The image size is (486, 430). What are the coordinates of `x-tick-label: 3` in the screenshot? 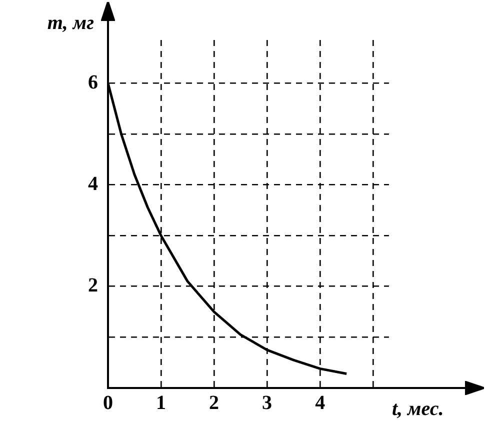 It's located at (267, 403).